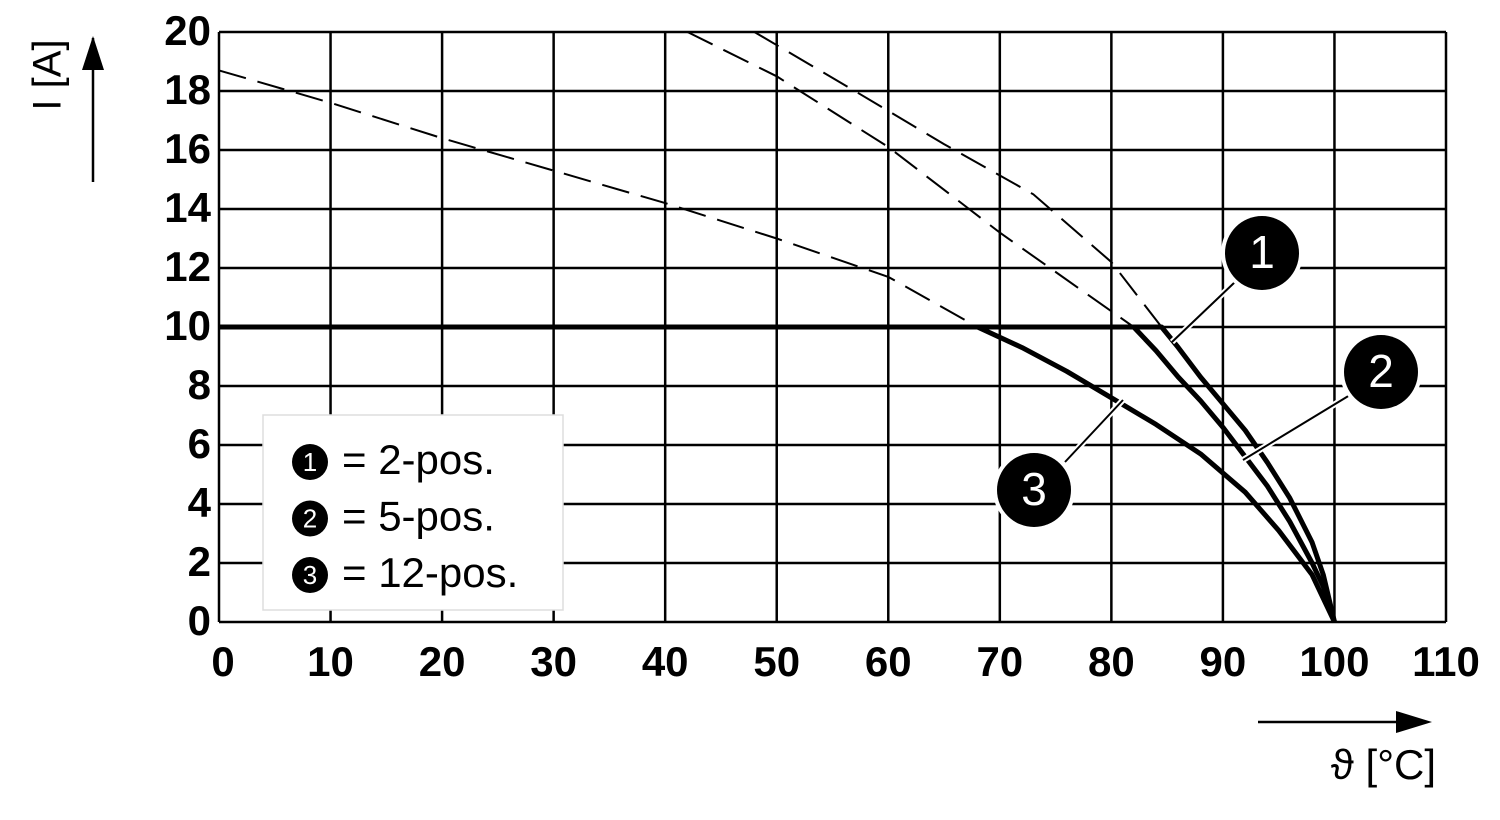 This screenshot has height=820, width=1500. I want to click on y-tick-label: 4, so click(200, 502).